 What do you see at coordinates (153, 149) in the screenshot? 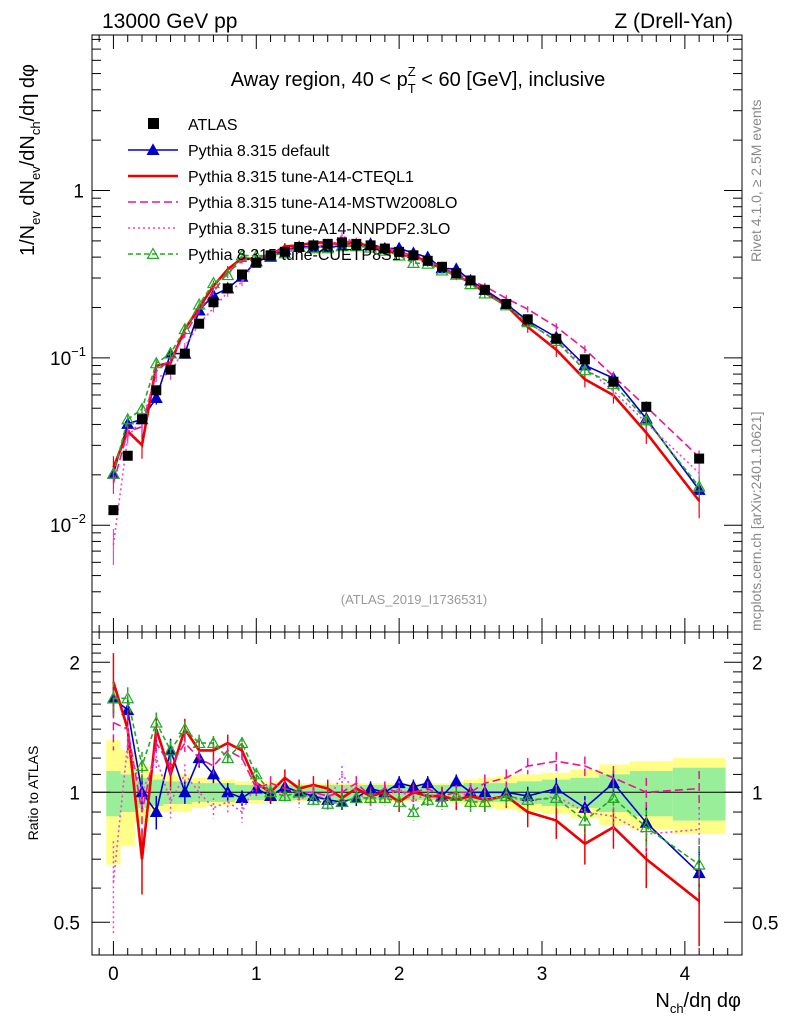
I see `legend-marker-default` at bounding box center [153, 149].